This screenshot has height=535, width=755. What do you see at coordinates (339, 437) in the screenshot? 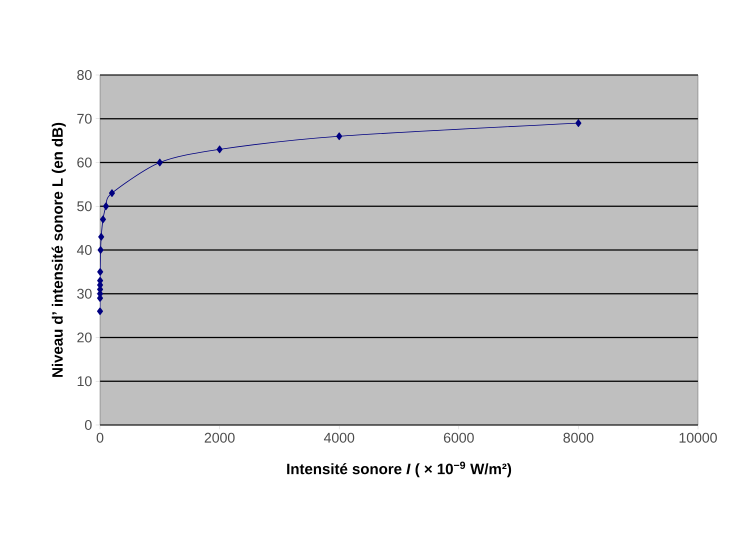
I see `x-tick-label: 4000` at bounding box center [339, 437].